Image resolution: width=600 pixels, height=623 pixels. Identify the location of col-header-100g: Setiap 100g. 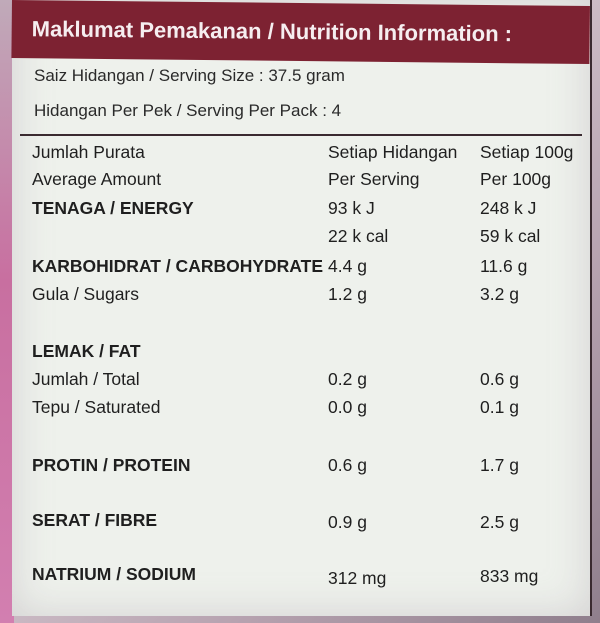
(527, 152).